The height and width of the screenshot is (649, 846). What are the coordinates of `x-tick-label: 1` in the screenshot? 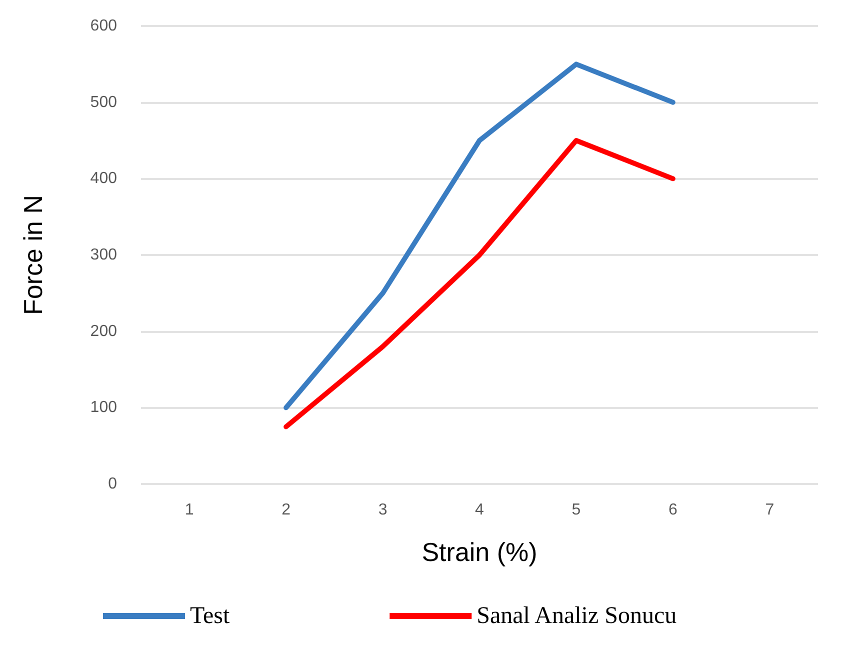 It's located at (189, 510).